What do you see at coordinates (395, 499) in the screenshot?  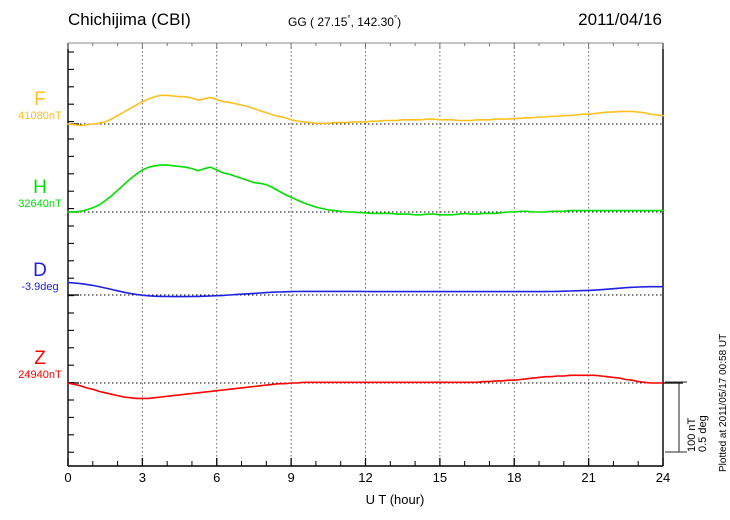 I see `x-axis-title-text: U T (hour)` at bounding box center [395, 499].